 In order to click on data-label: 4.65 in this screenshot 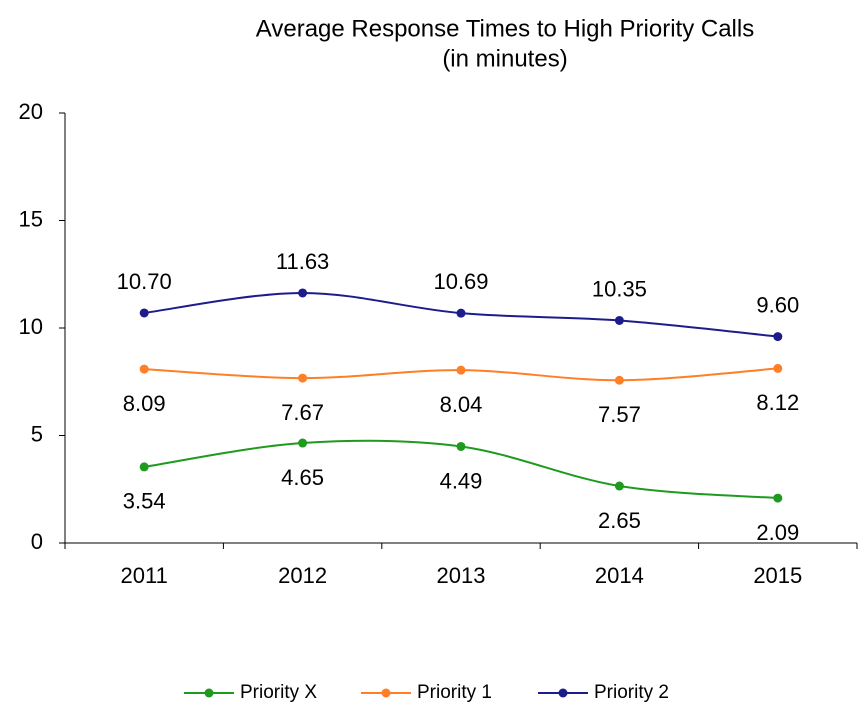, I will do `click(302, 477)`.